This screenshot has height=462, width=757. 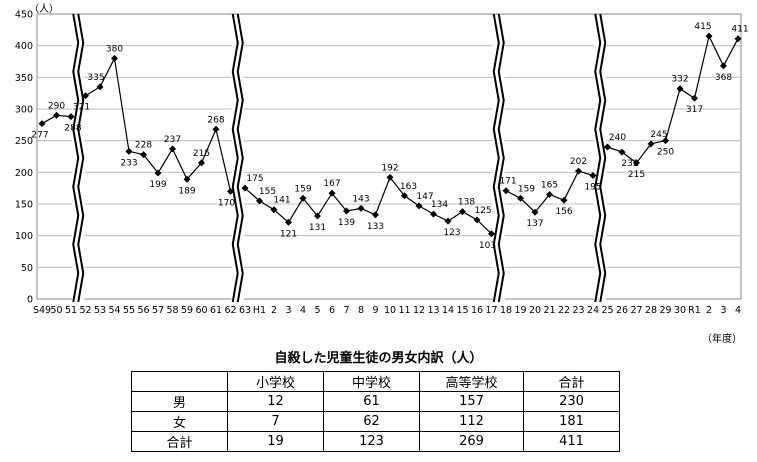 What do you see at coordinates (100, 310) in the screenshot?
I see `x-tick-label: 53` at bounding box center [100, 310].